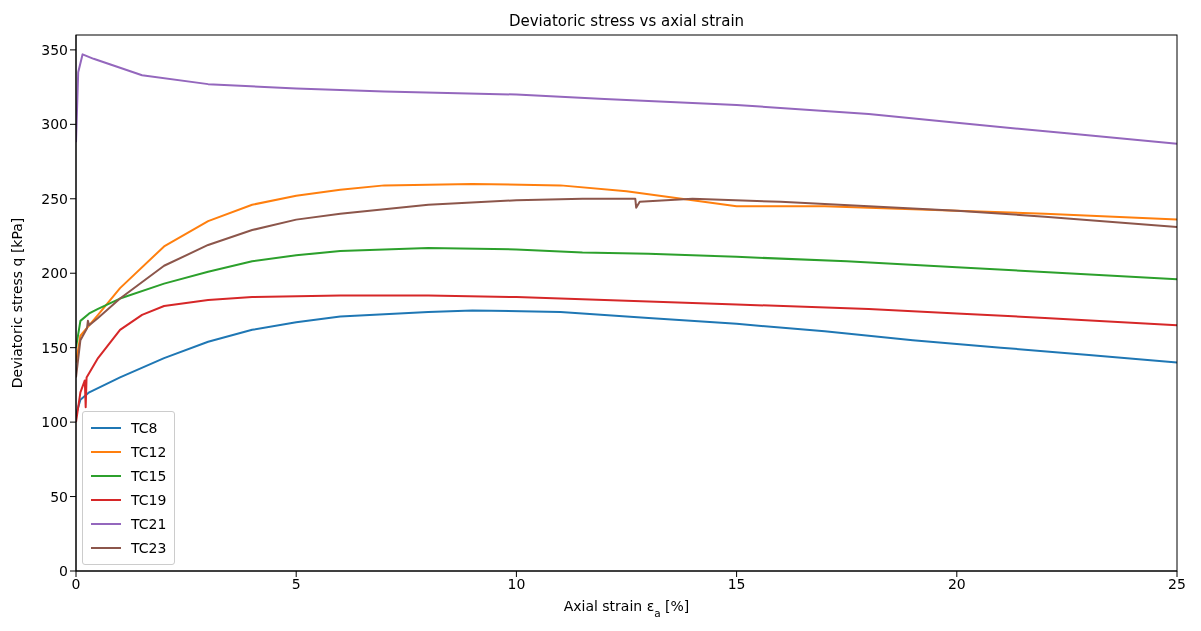 This screenshot has width=1201, height=631. I want to click on legend-label: TC23, so click(149, 548).